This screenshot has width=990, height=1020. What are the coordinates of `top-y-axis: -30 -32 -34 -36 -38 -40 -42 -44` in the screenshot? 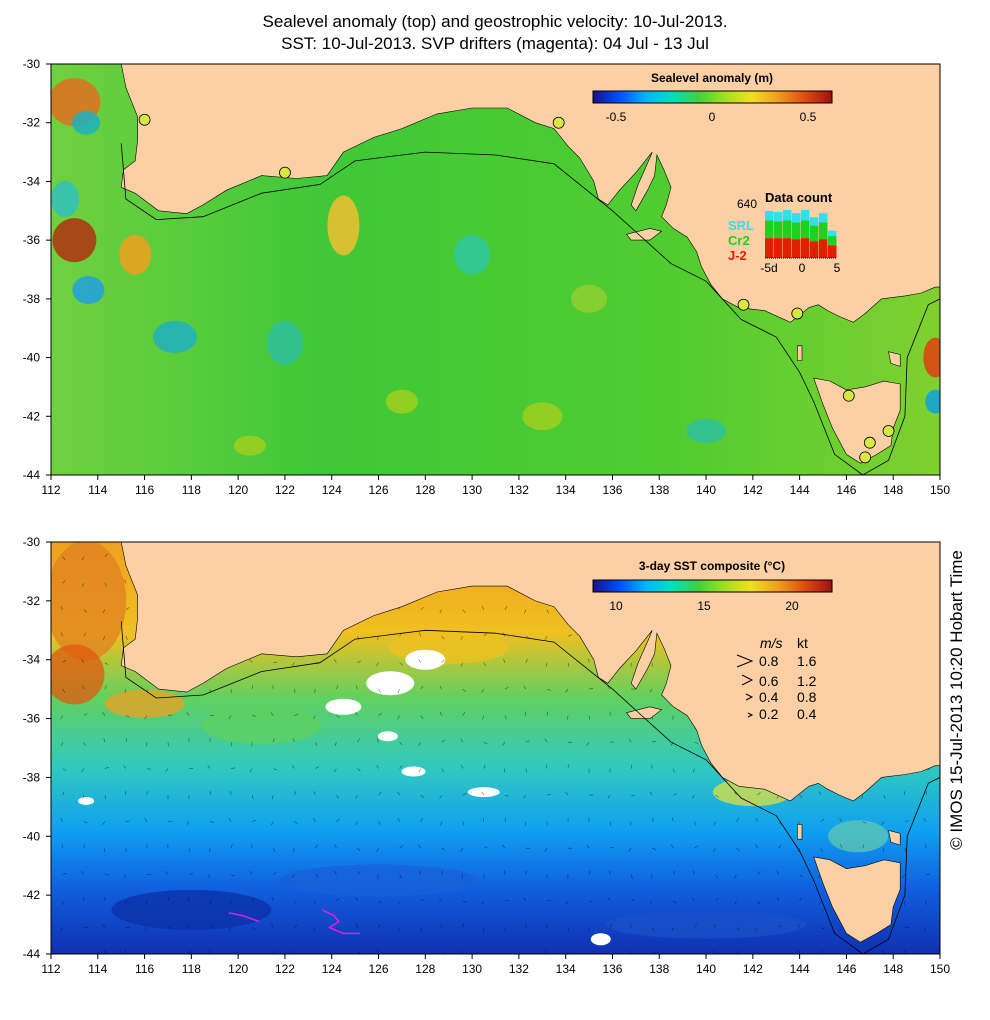 It's located at (37, 269).